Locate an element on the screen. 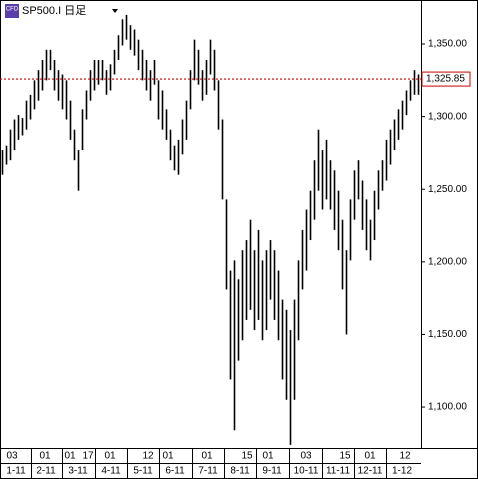 This screenshot has width=478, height=479. y-tick-label: 1,350.00 is located at coordinates (447, 44).